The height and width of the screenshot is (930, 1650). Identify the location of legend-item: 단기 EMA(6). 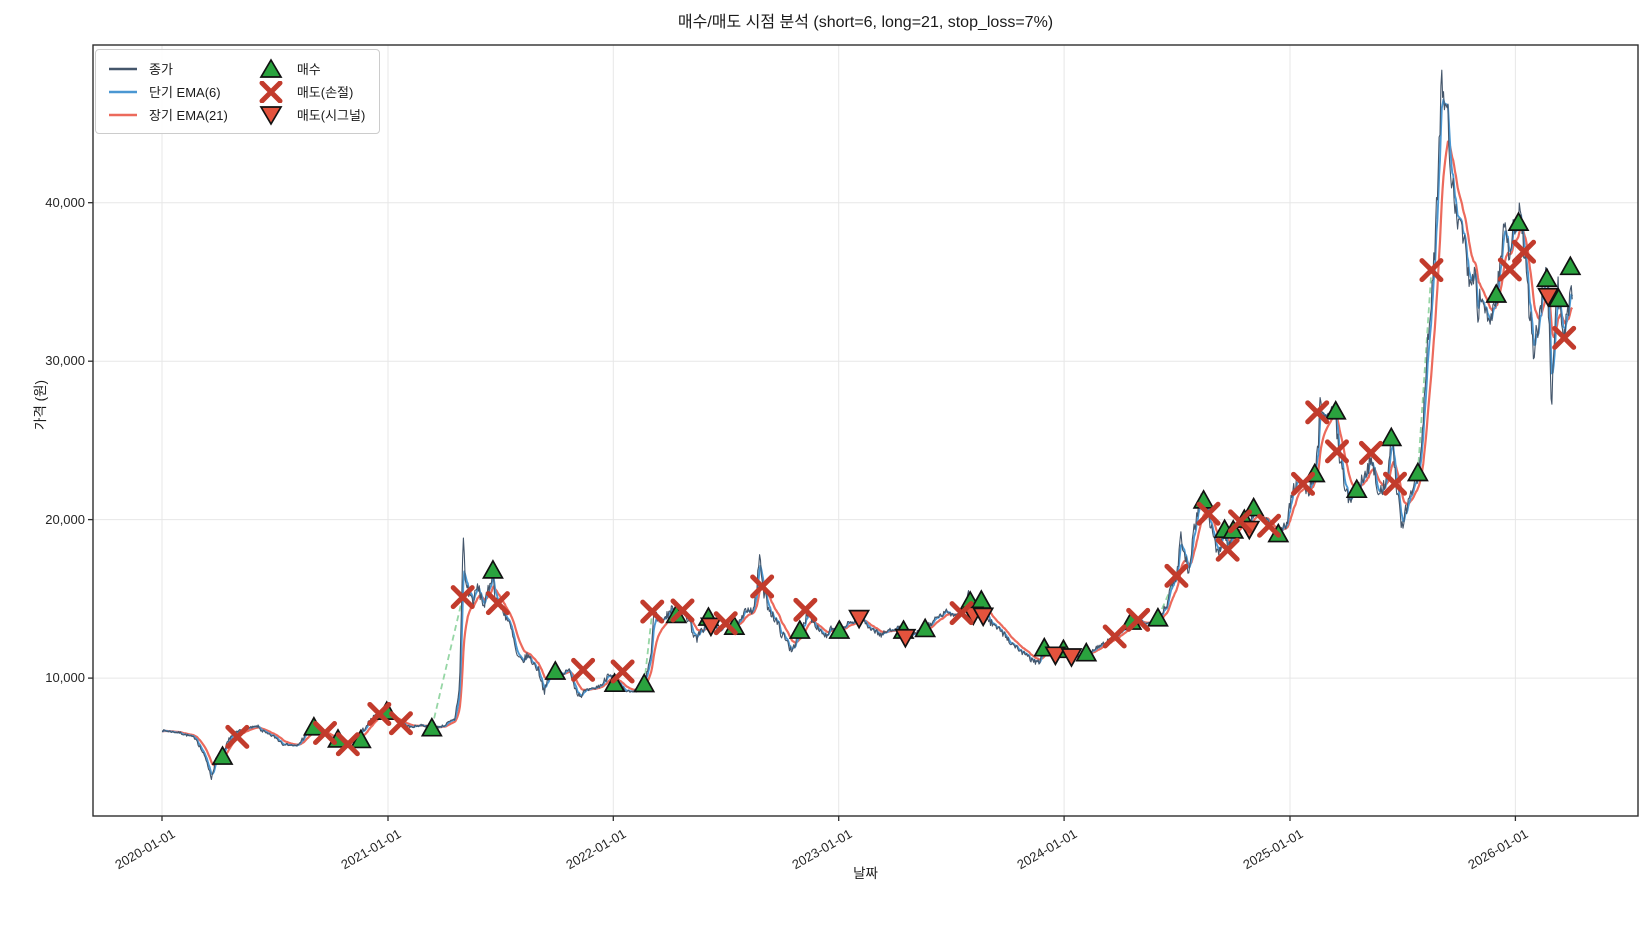
(167, 91).